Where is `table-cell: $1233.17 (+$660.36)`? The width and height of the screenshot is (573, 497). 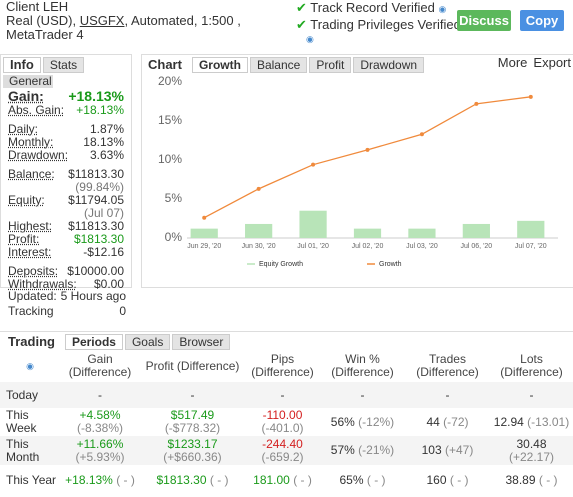
table-cell: $1233.17 (+$660.36) is located at coordinates (192, 450).